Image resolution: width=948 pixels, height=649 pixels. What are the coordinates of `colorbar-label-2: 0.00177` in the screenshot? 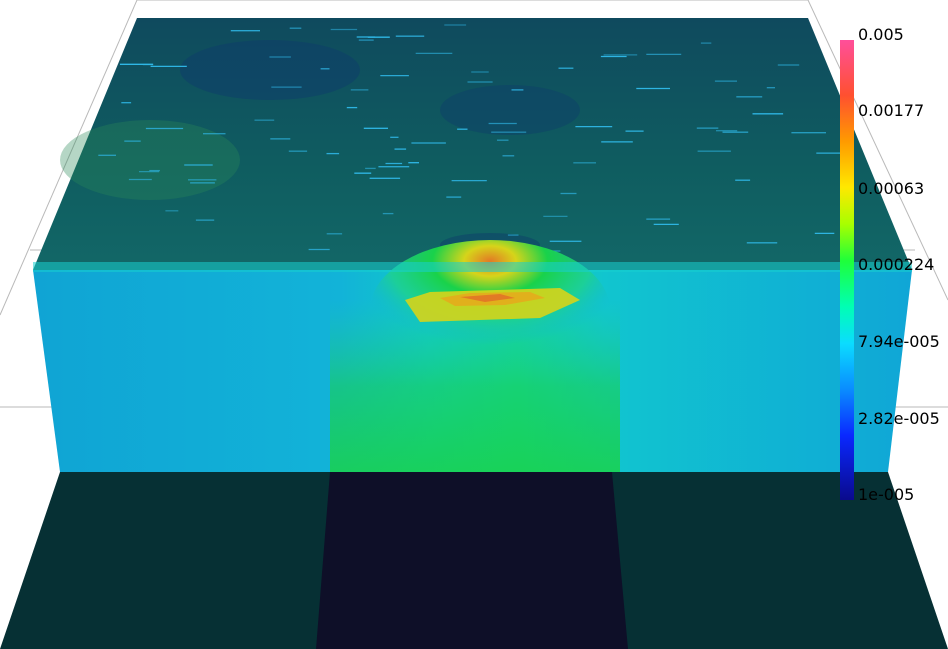 It's located at (891, 110).